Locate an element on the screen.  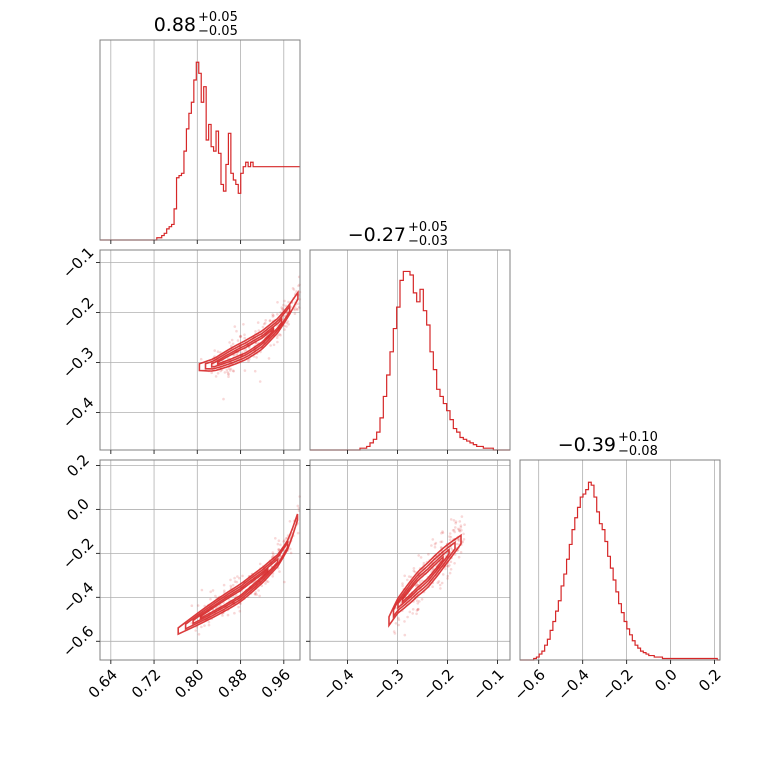
title-median: −0.39 is located at coordinates (587, 445).